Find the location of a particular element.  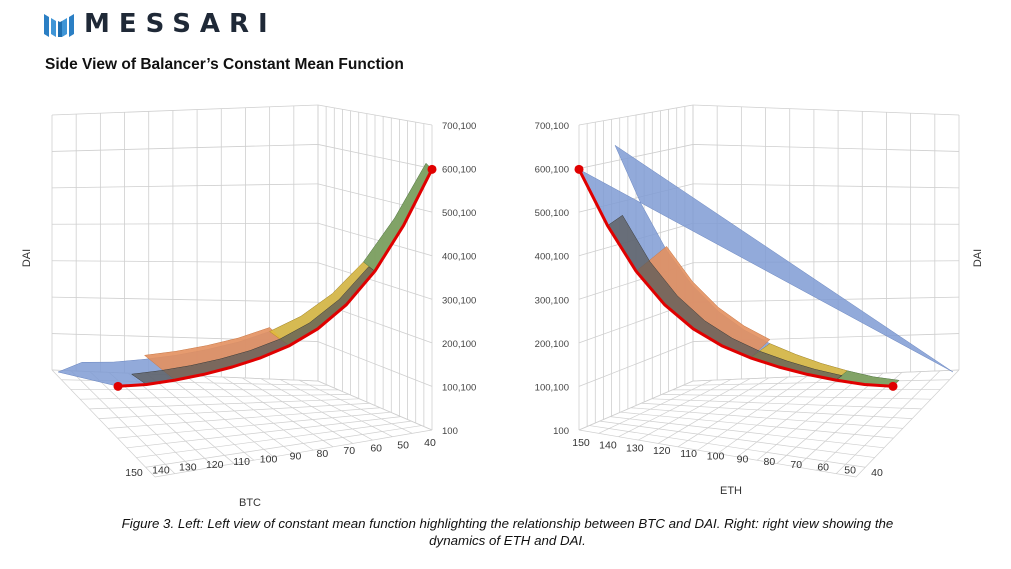

brand-name: MESSARI is located at coordinates (180, 24).